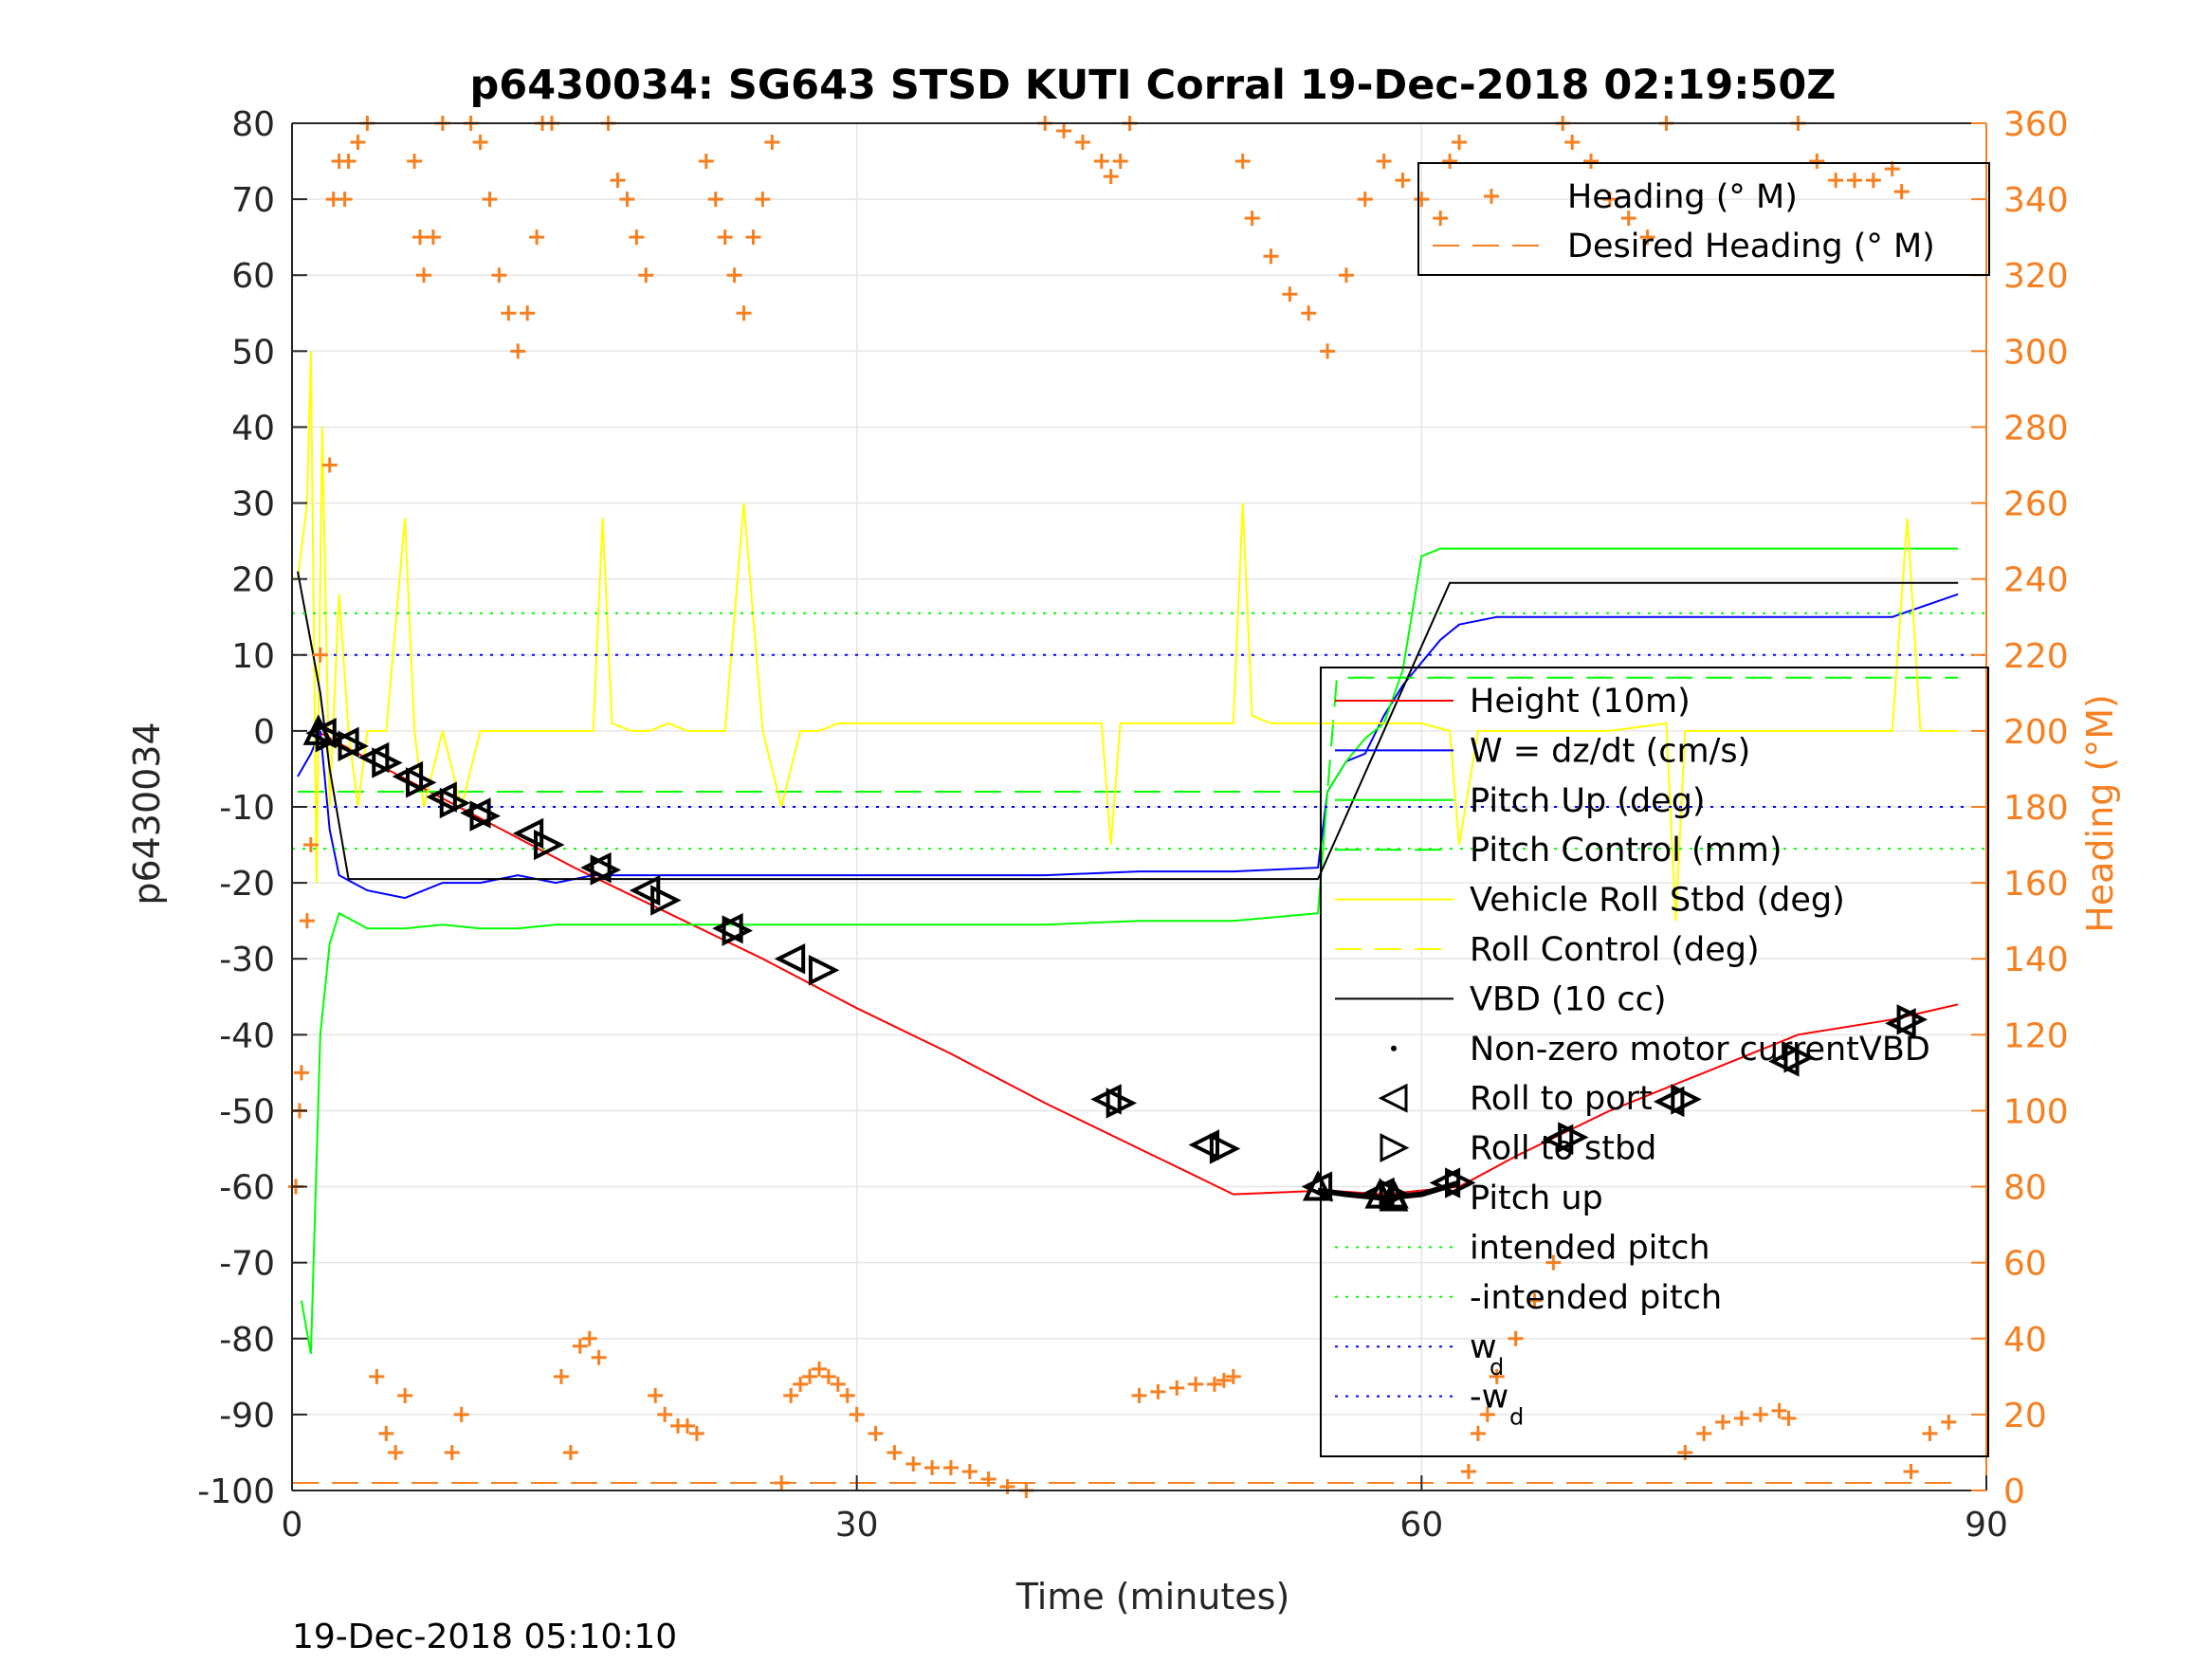 This screenshot has height=1664, width=2212. I want to click on y-tick-label: -70, so click(247, 1264).